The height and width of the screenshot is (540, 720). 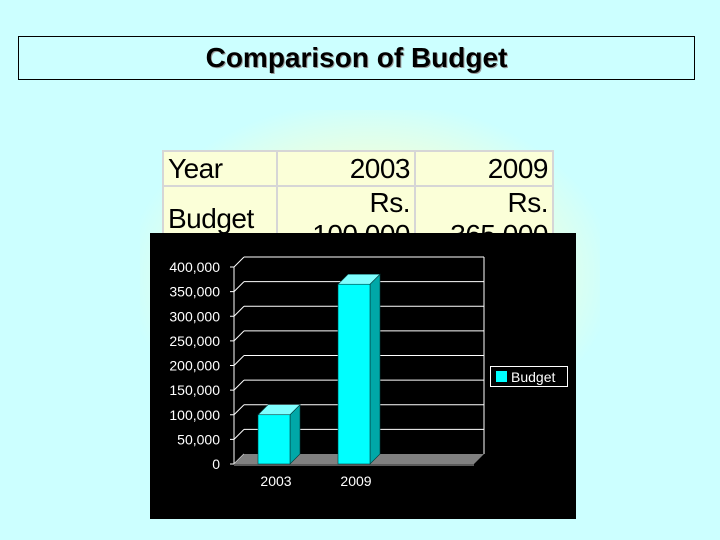 What do you see at coordinates (194, 415) in the screenshot?
I see `y-tick-label: 100,000` at bounding box center [194, 415].